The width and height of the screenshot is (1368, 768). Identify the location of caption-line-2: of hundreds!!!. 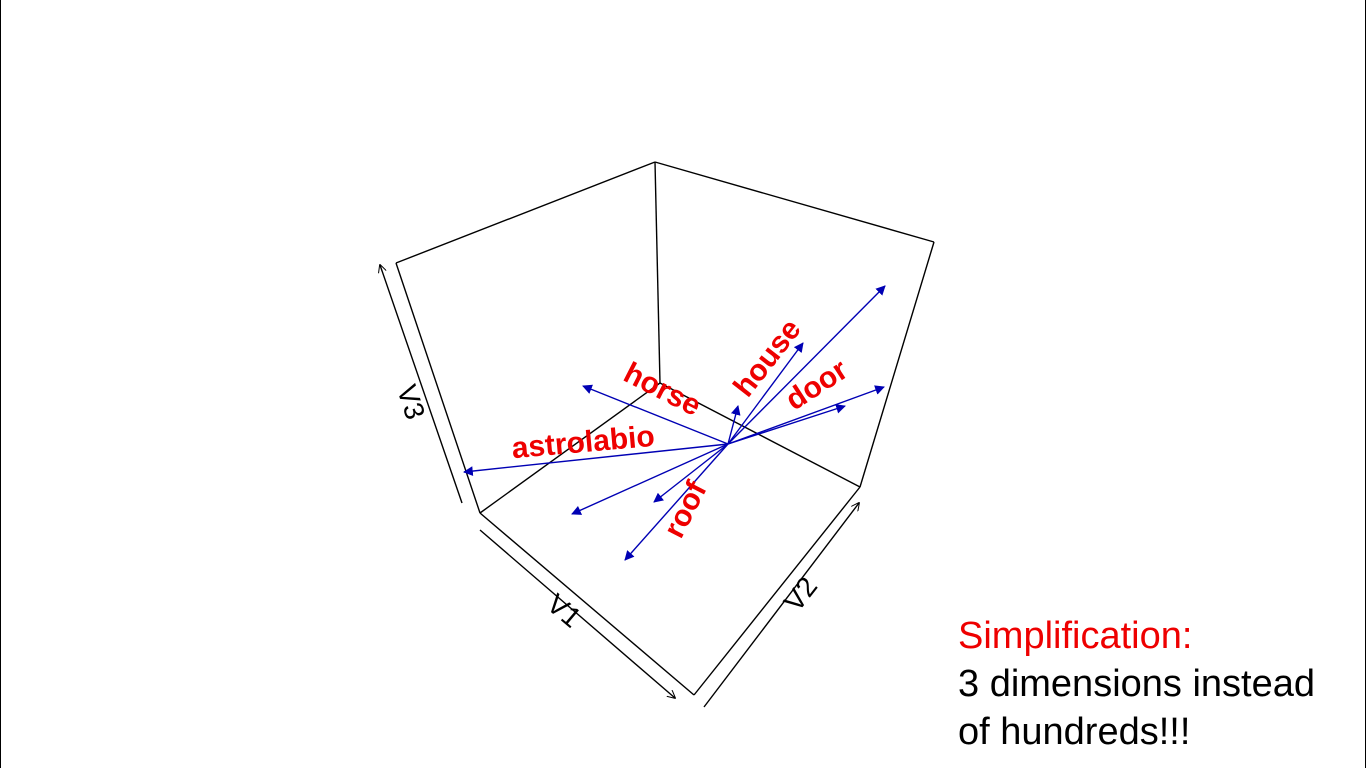
(1074, 732).